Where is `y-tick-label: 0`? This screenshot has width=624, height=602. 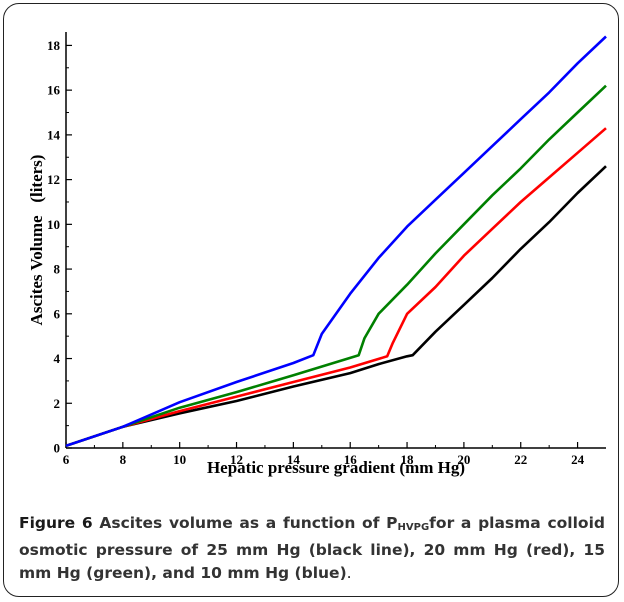 y-tick-label: 0 is located at coordinates (57, 448).